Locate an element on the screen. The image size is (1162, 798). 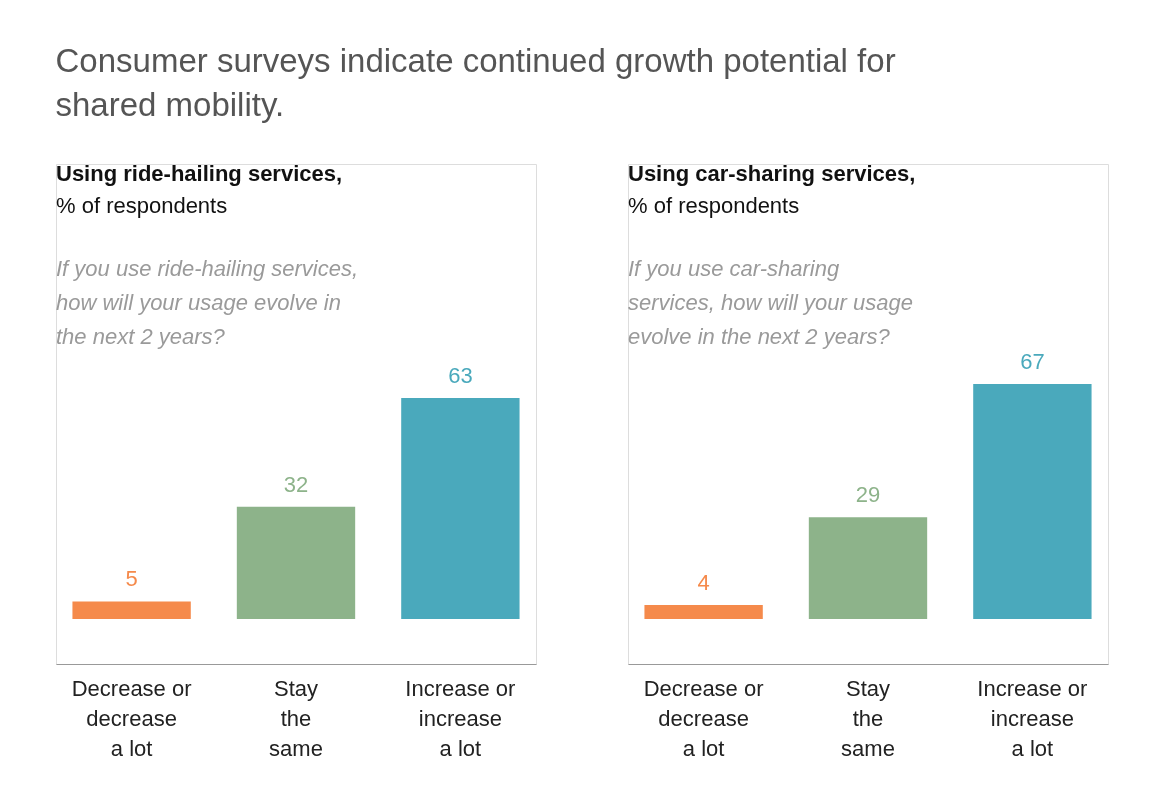
data-label: 32 is located at coordinates (296, 484).